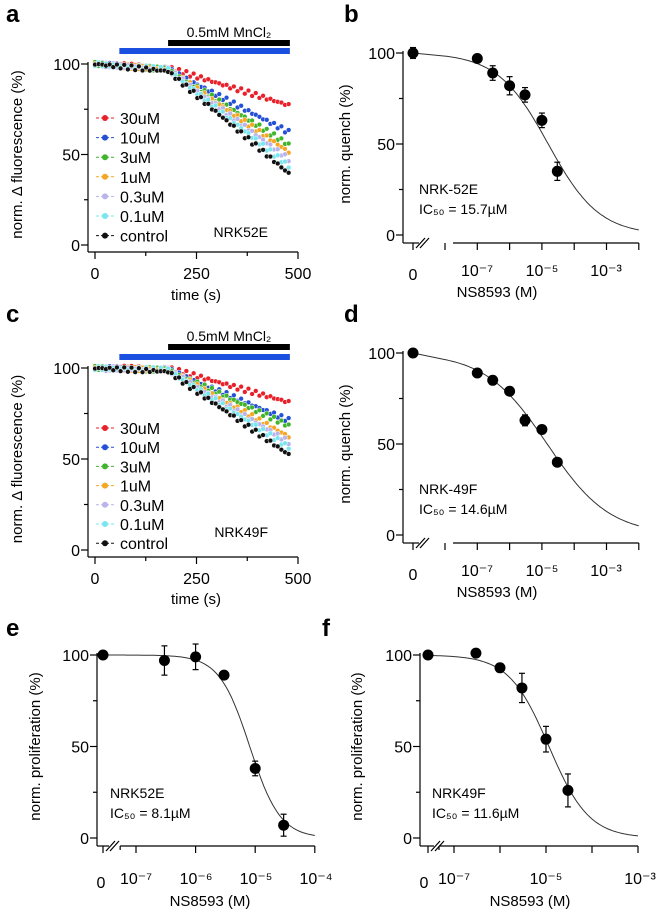 The height and width of the screenshot is (915, 658). I want to click on ic50-label: IC₅₀ = 15.7µM, so click(463, 209).